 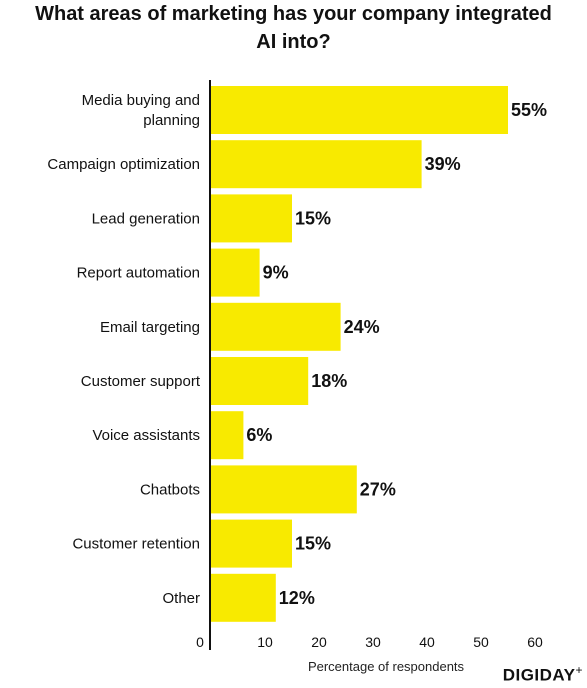 I want to click on x-tick-label-4: 40, so click(x=427, y=642).